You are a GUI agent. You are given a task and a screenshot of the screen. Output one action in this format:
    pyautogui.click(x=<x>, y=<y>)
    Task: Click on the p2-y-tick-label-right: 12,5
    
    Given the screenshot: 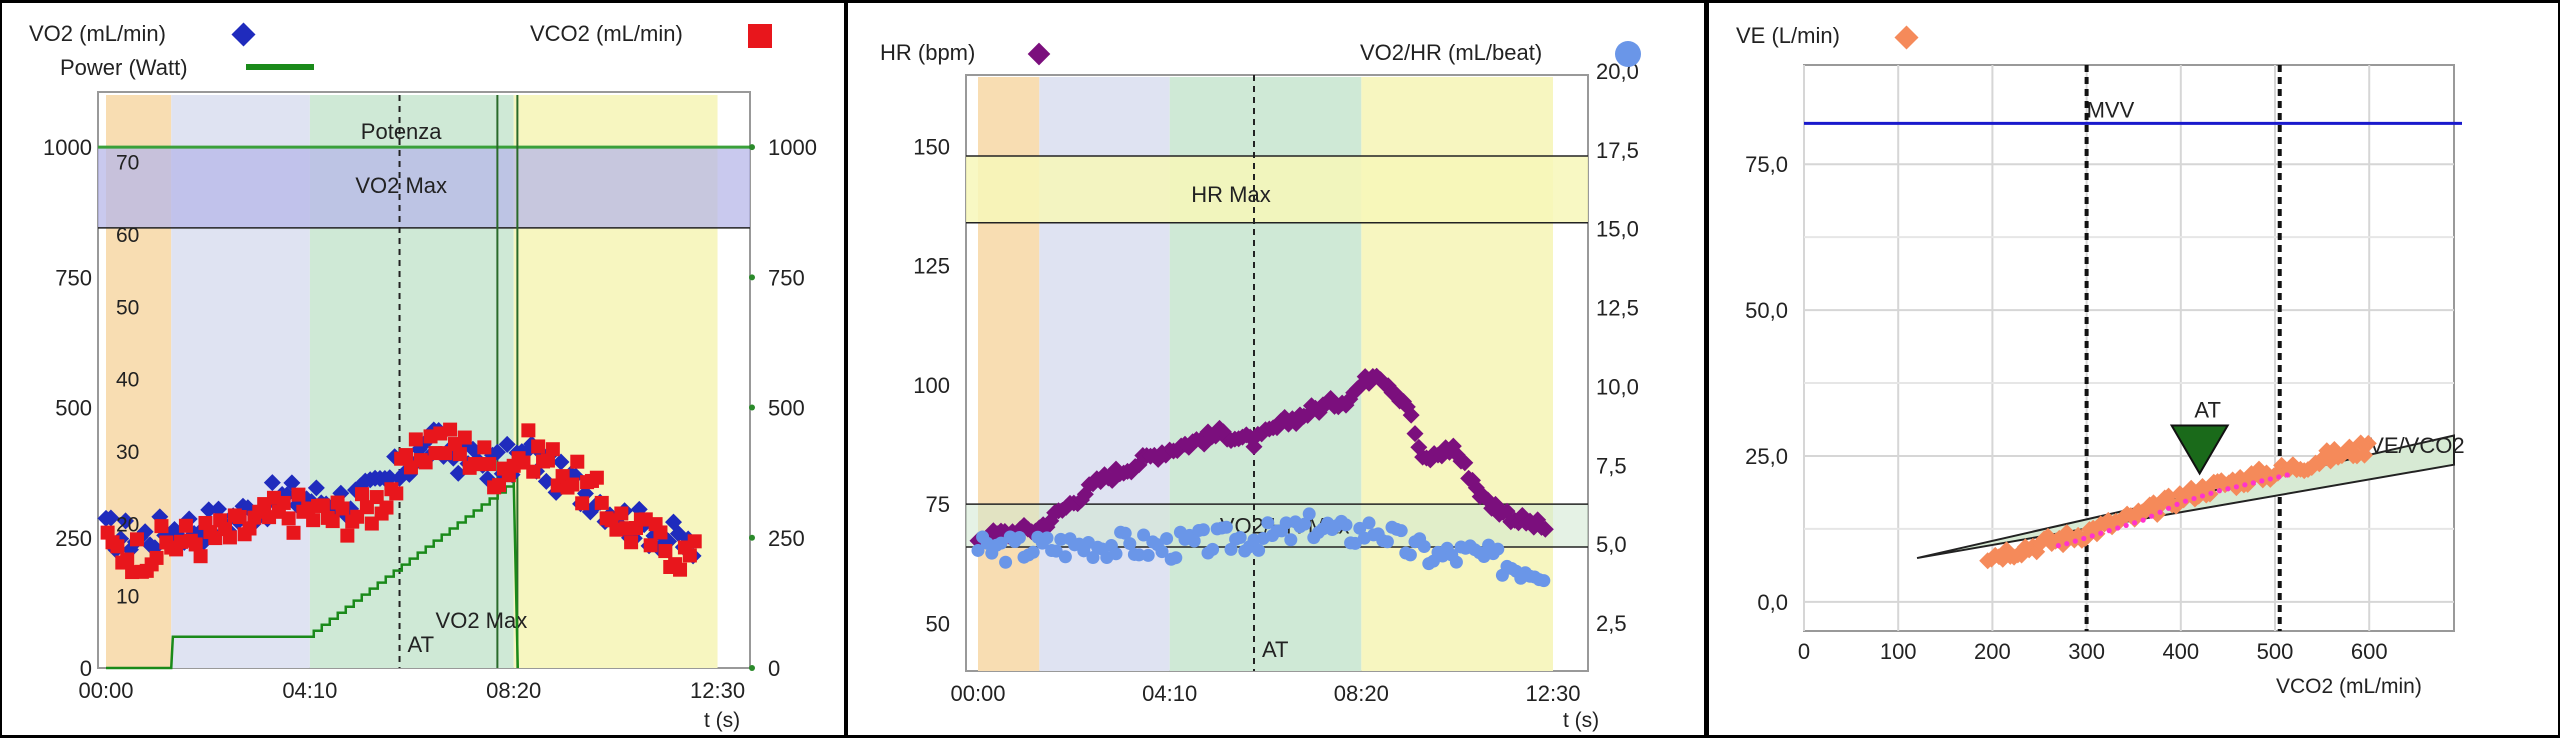 What is the action you would take?
    pyautogui.click(x=1617, y=308)
    